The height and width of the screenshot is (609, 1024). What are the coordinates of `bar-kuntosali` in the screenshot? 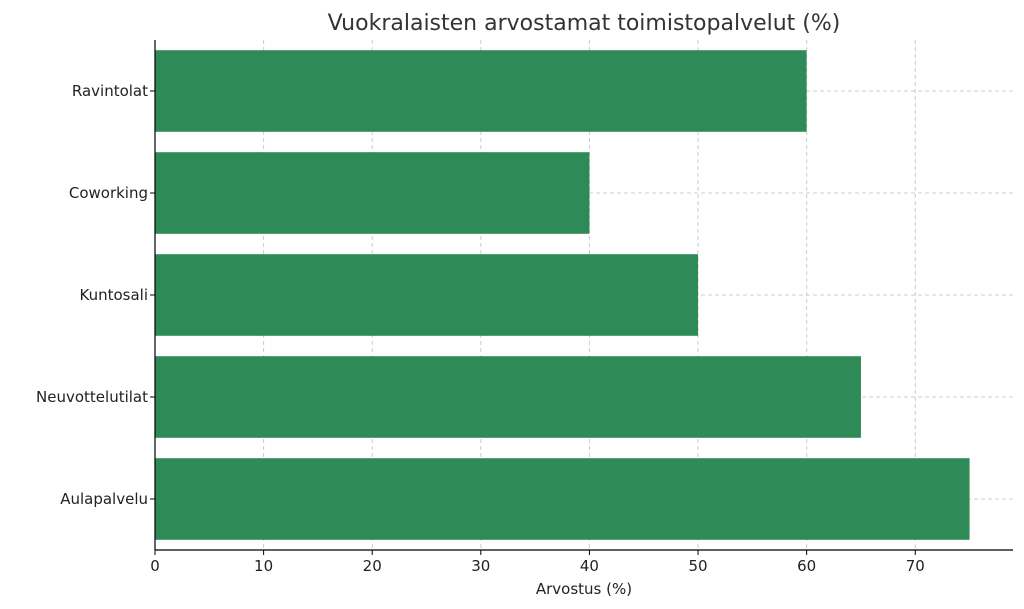 It's located at (427, 295).